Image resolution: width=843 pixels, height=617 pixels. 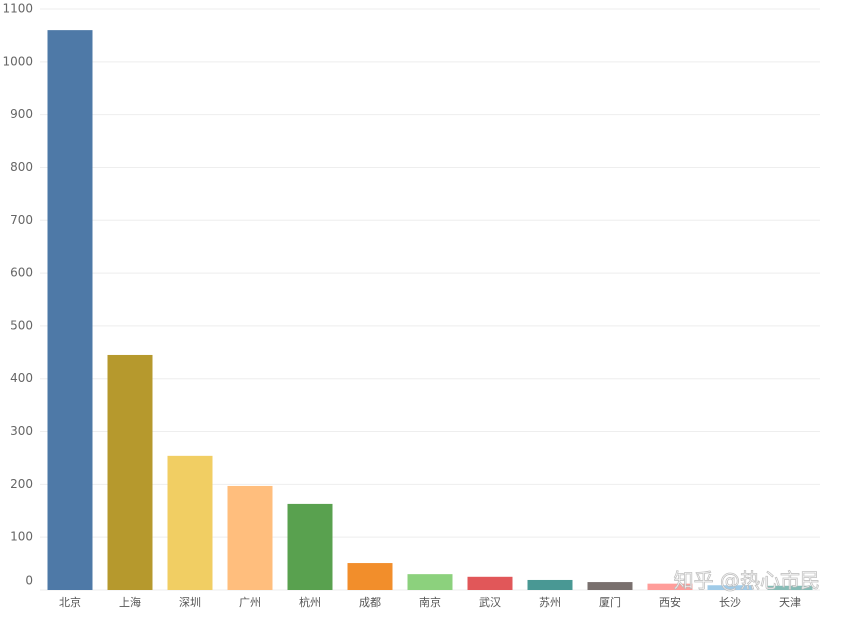 What do you see at coordinates (250, 602) in the screenshot?
I see `x-tick-label: 广州` at bounding box center [250, 602].